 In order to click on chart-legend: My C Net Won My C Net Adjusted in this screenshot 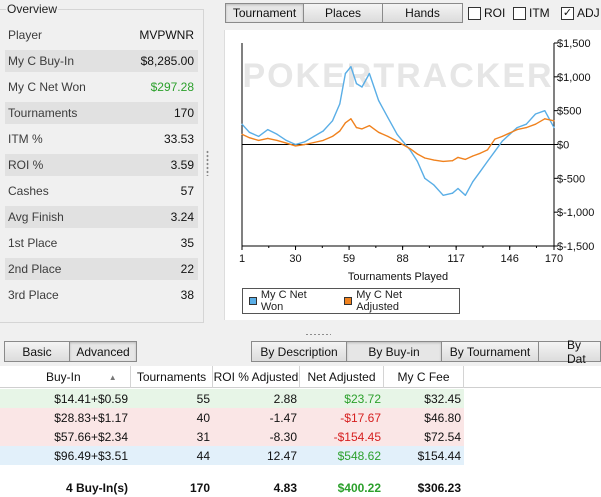, I will do `click(351, 301)`.